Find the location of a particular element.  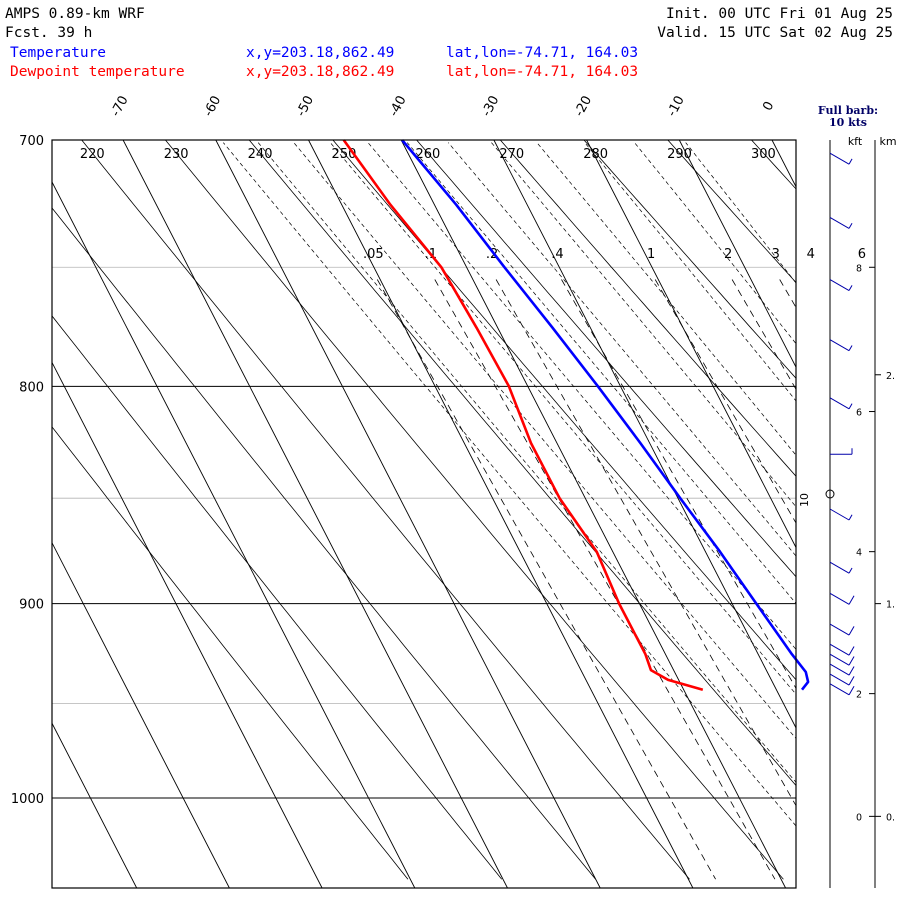

legend-temperature-latlon: lat,lon=-74.71, 164.03 is located at coordinates (542, 53).